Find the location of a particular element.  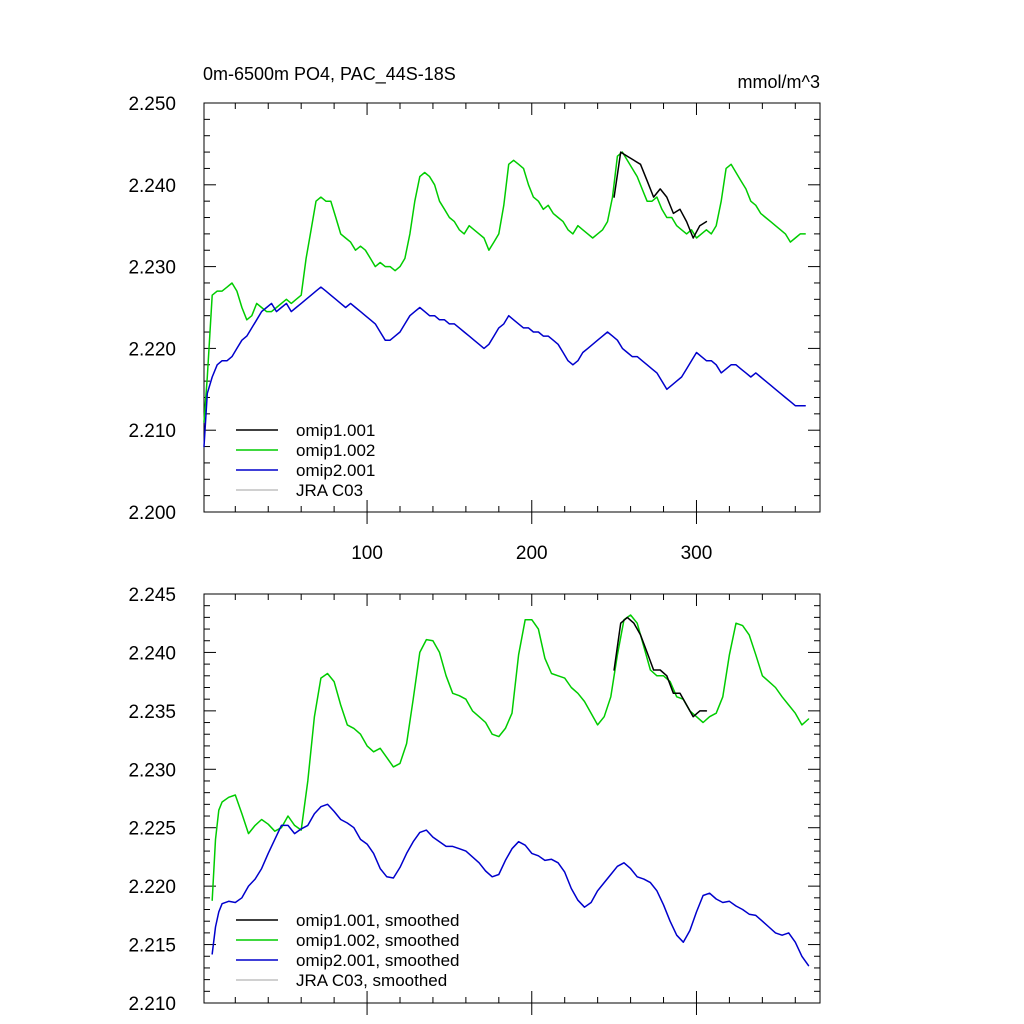

legend-label: omip2.001, smoothed is located at coordinates (378, 960).